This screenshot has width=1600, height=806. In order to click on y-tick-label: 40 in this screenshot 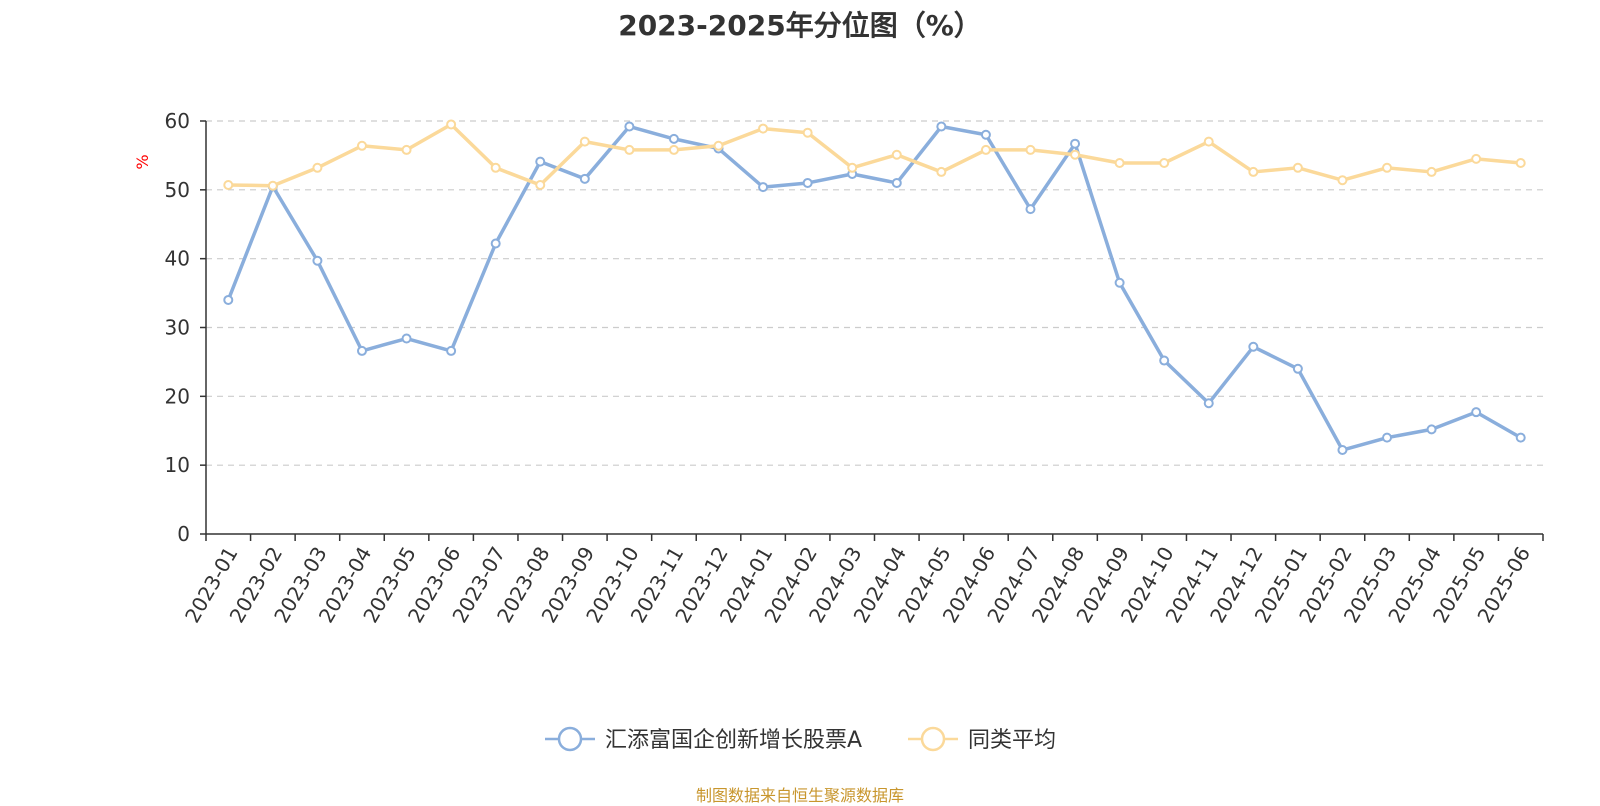, I will do `click(177, 259)`.